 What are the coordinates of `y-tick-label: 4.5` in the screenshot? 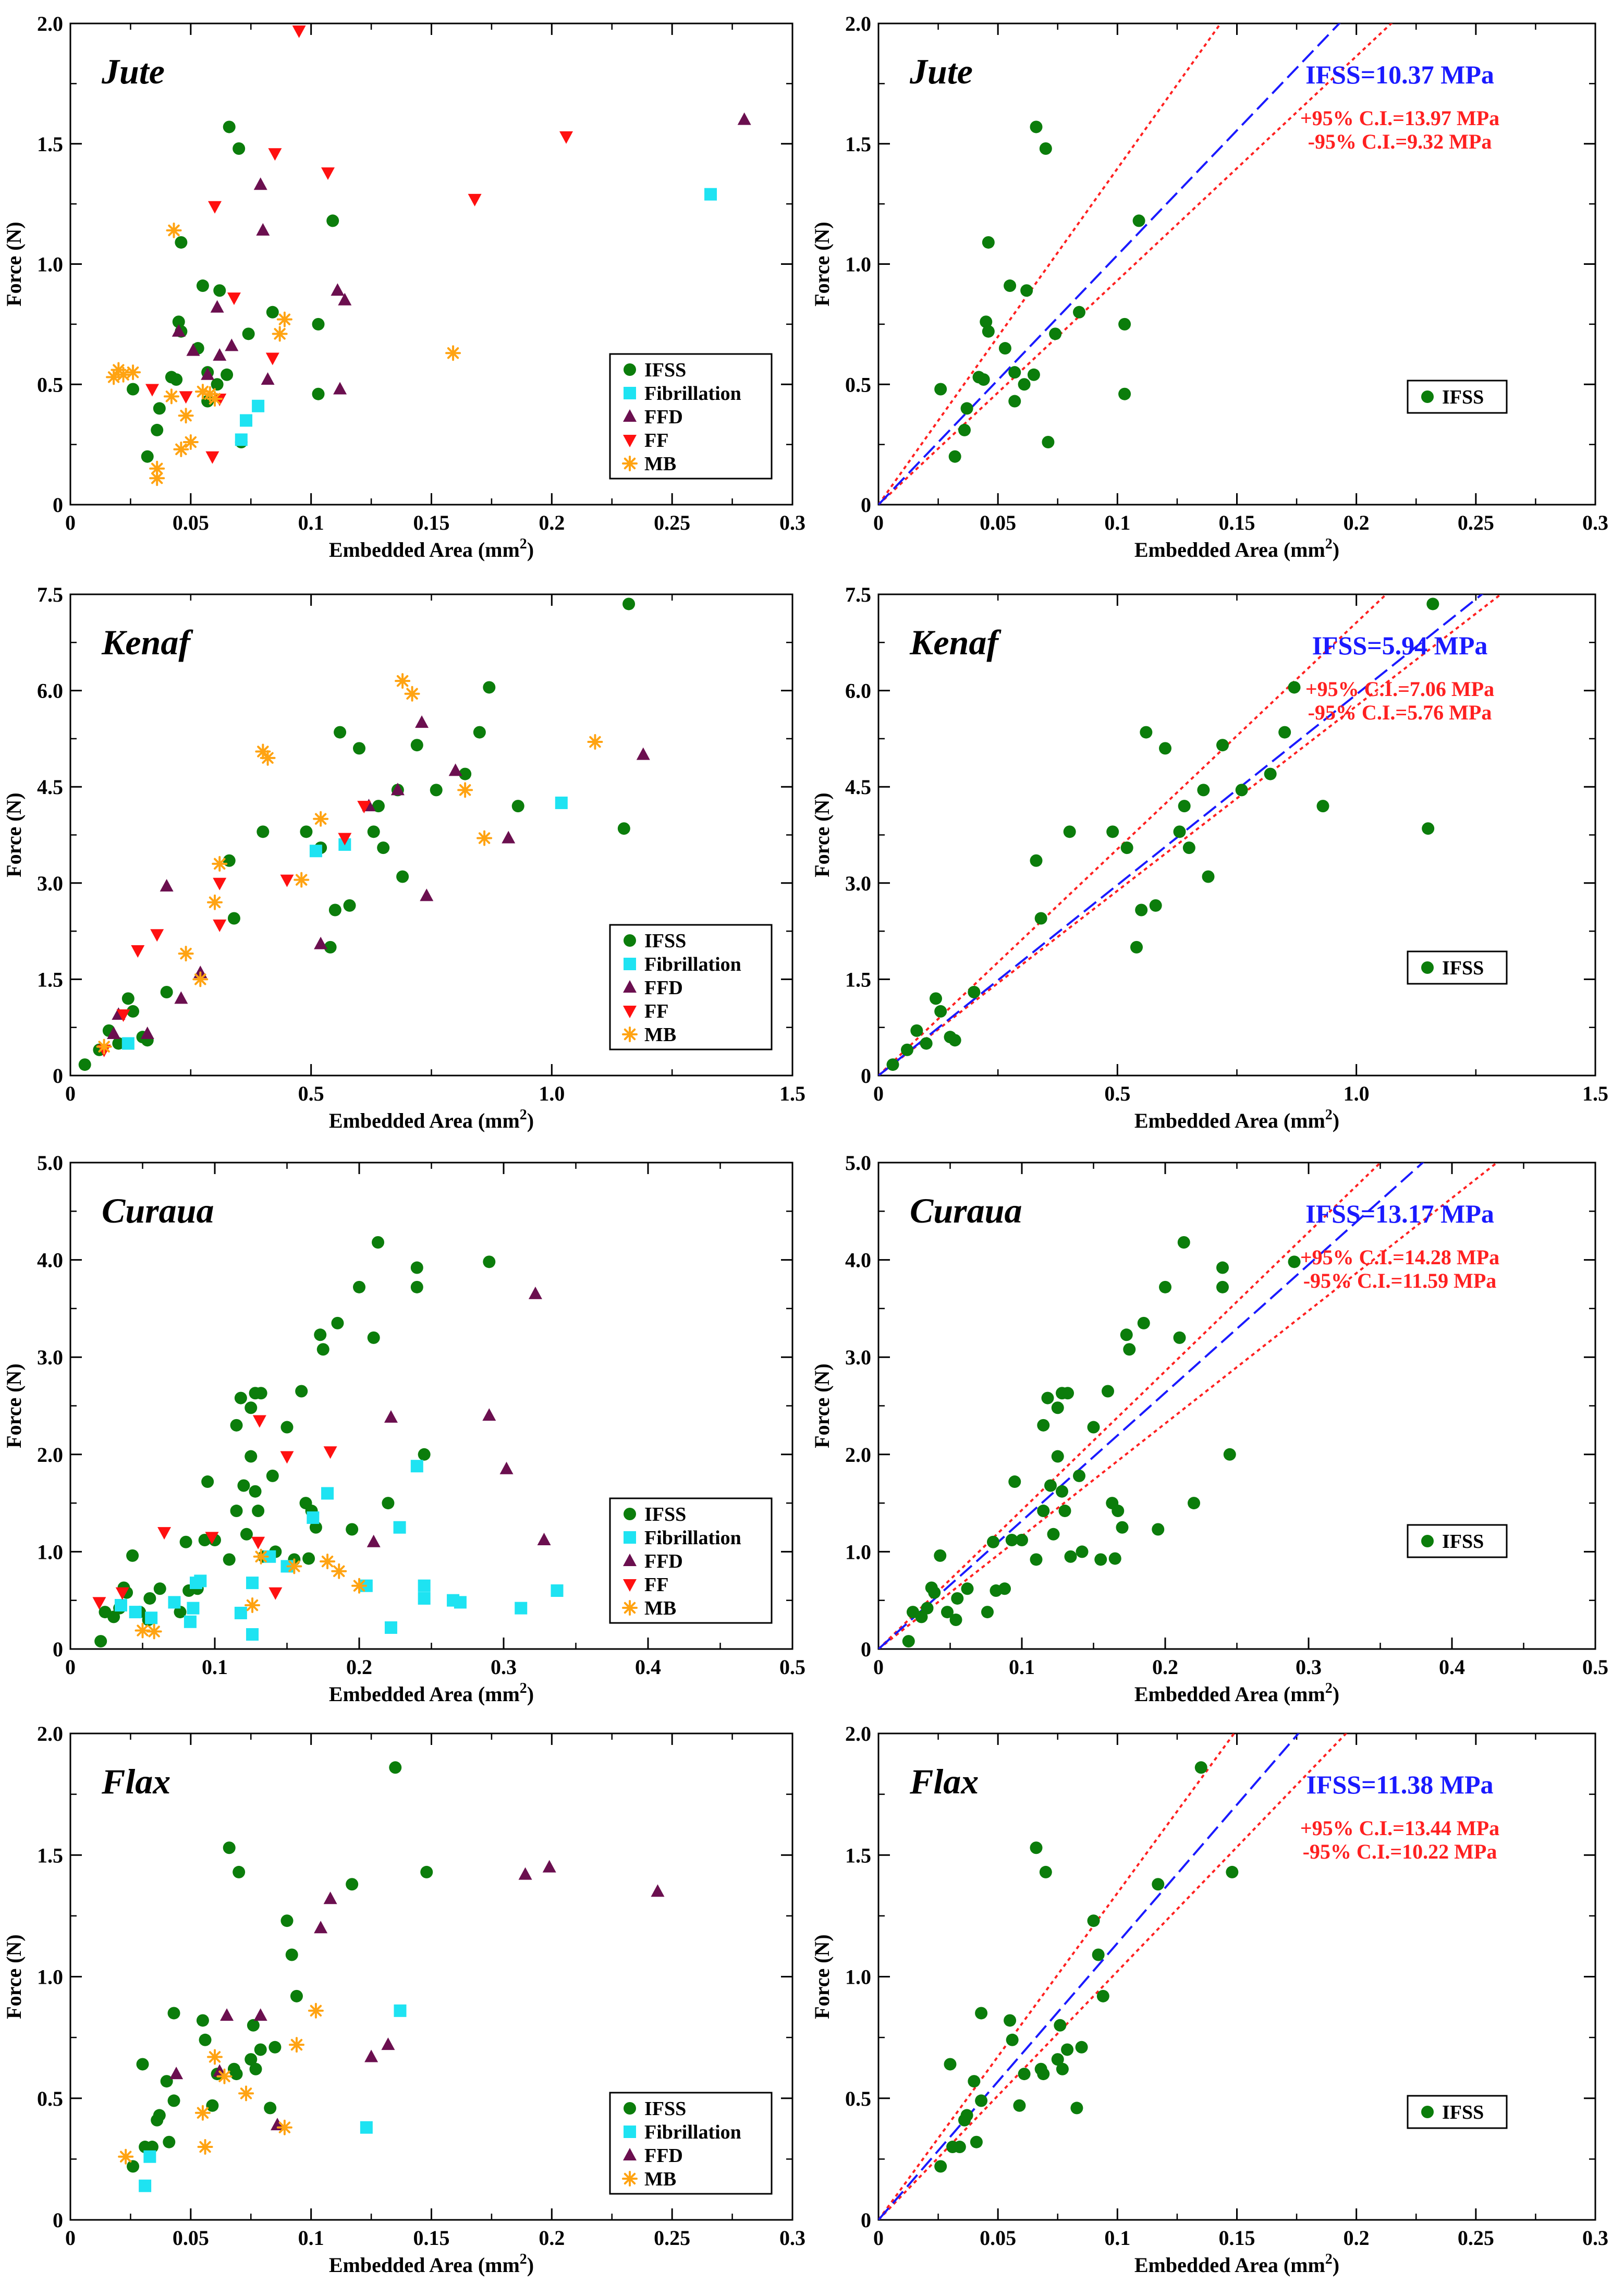 It's located at (50, 787).